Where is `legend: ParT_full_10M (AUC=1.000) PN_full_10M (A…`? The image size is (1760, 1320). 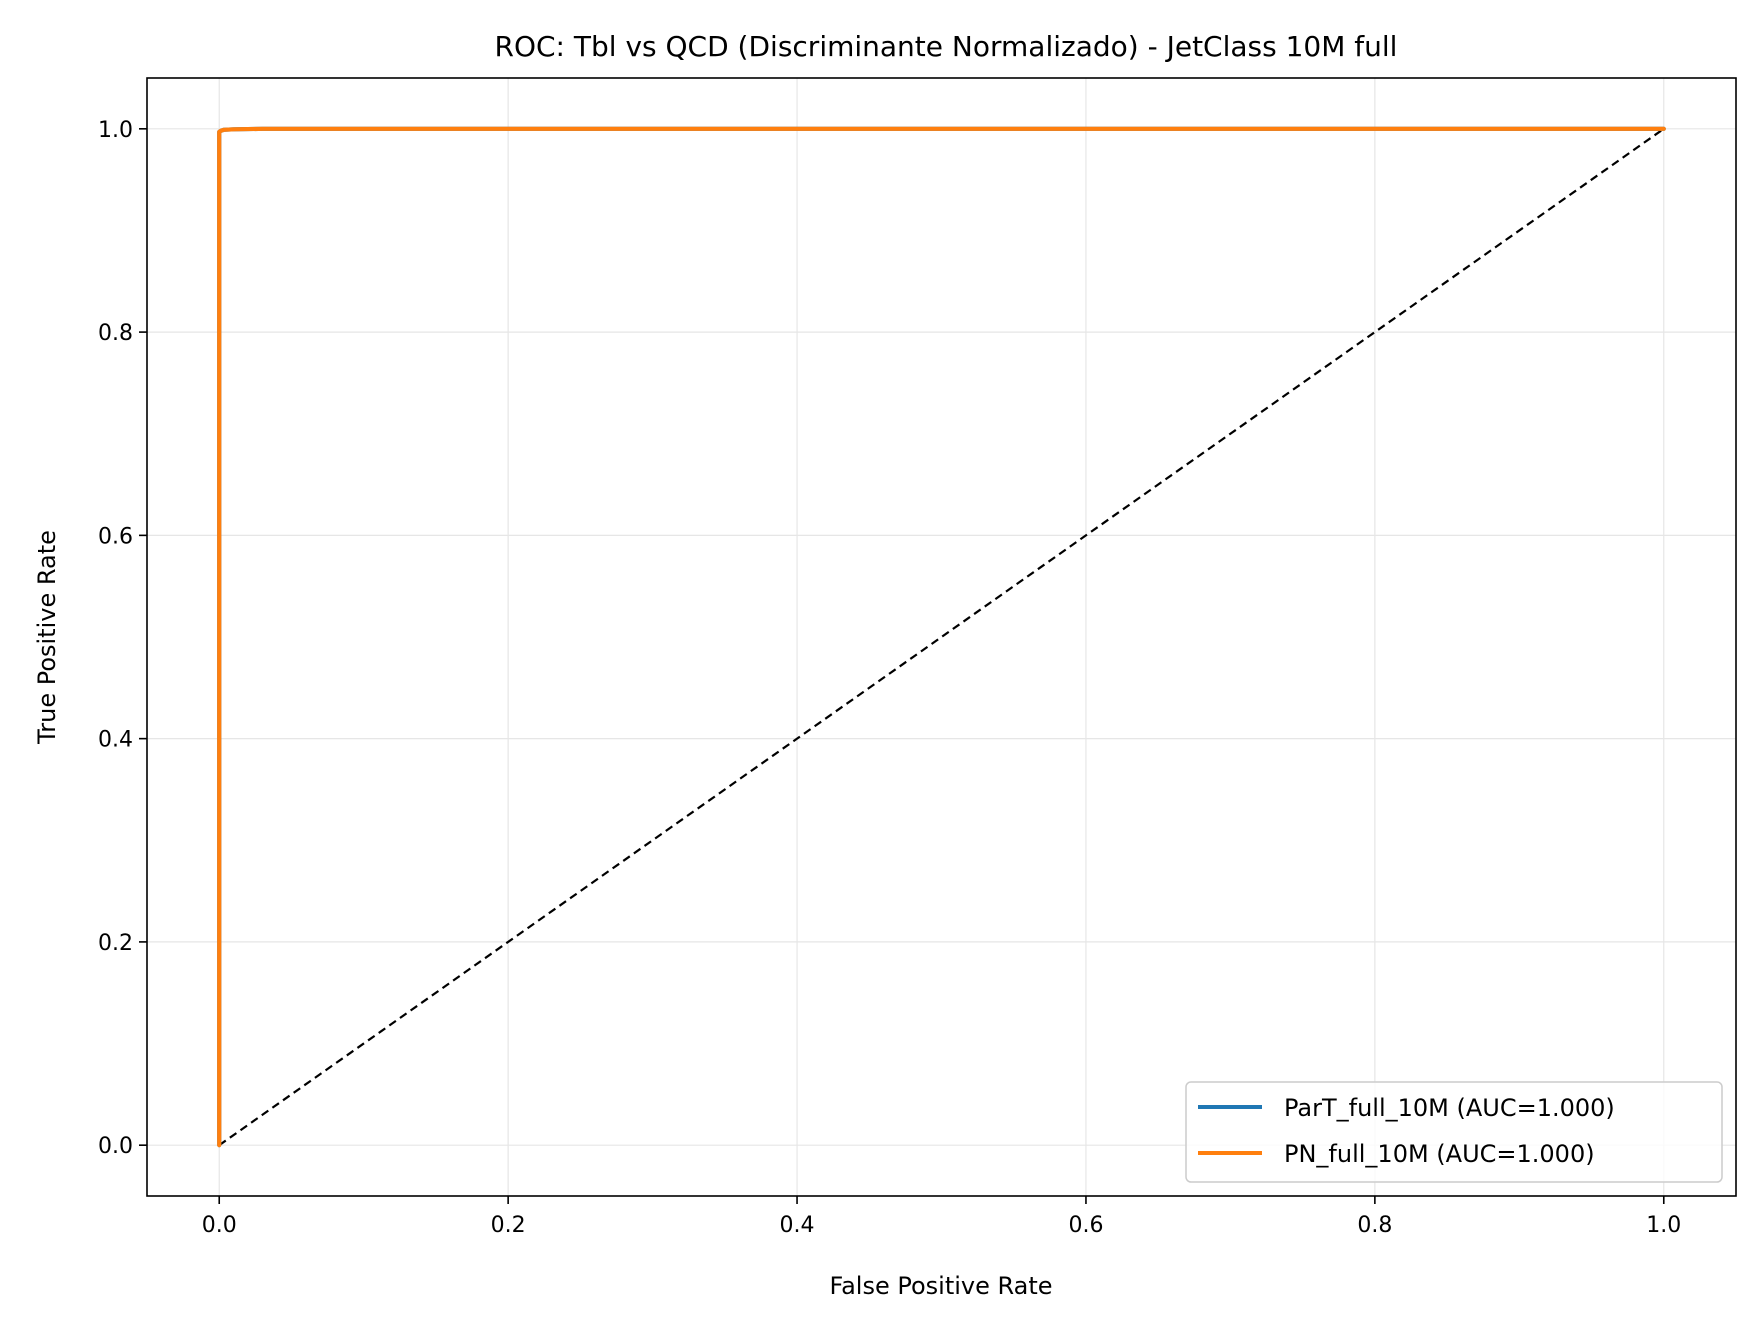 legend: ParT_full_10M (AUC=1.000) PN_full_10M (A… is located at coordinates (1454, 1132).